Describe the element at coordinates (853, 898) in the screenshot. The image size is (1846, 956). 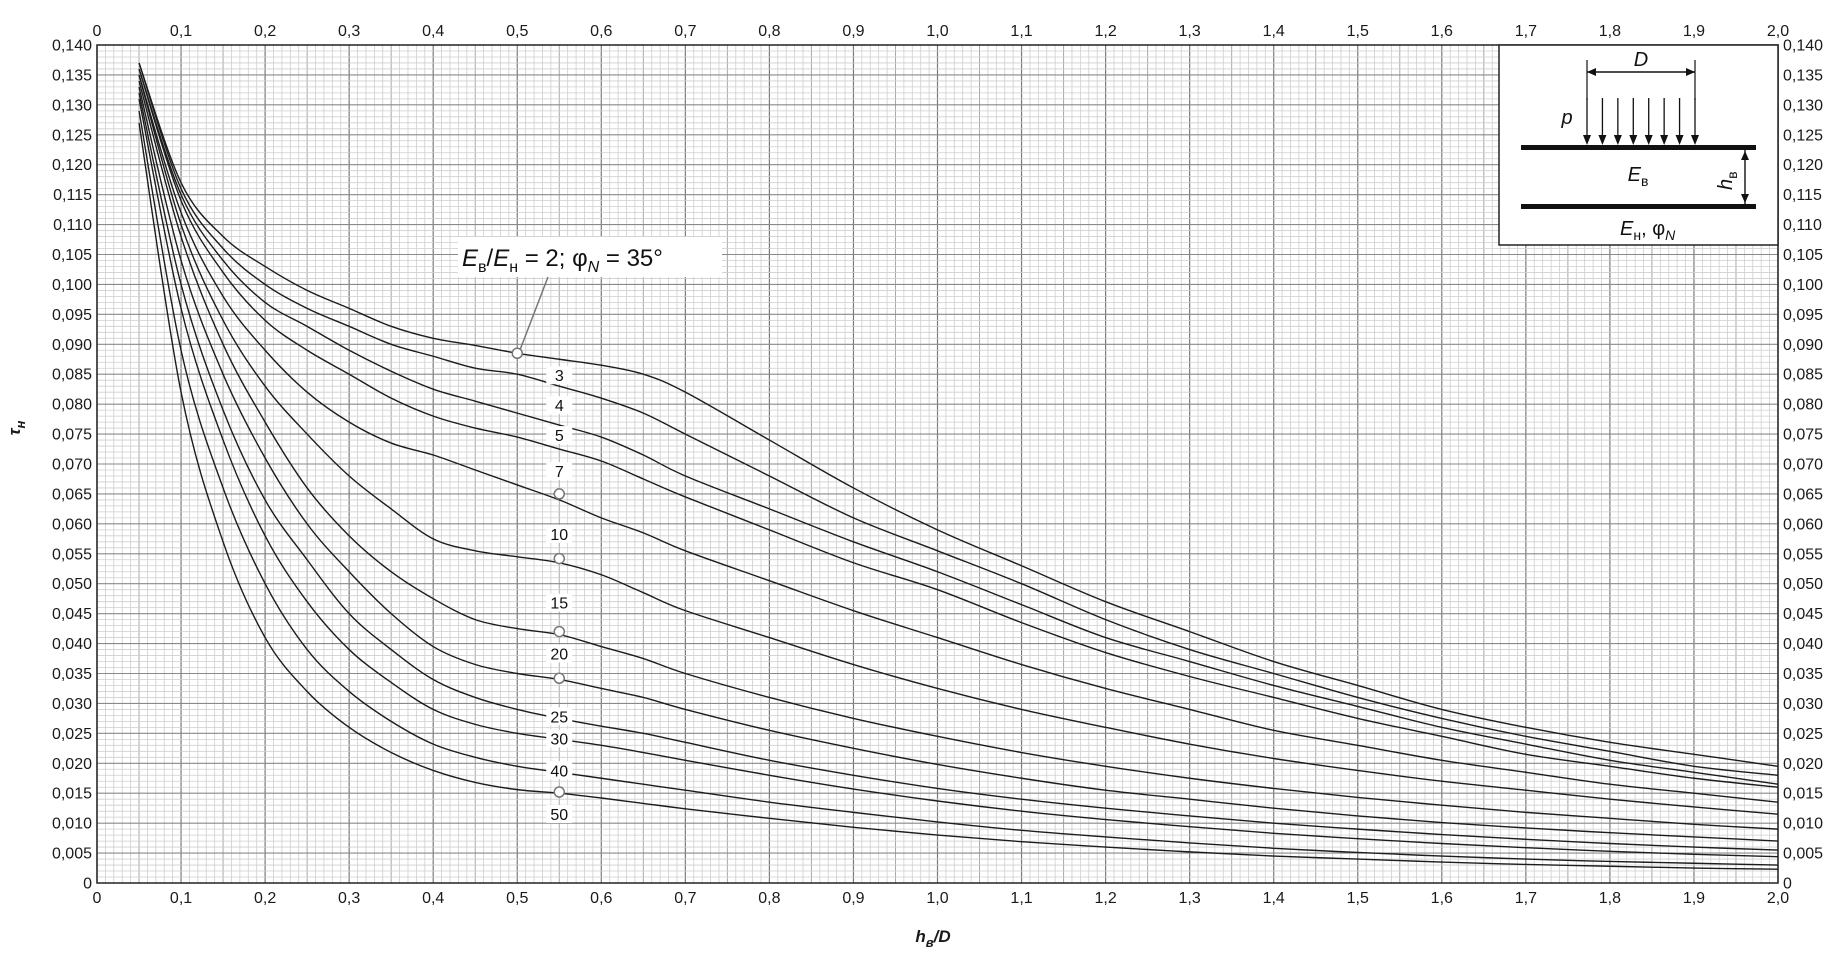
I see `x-tick-label: 0,9` at that location.